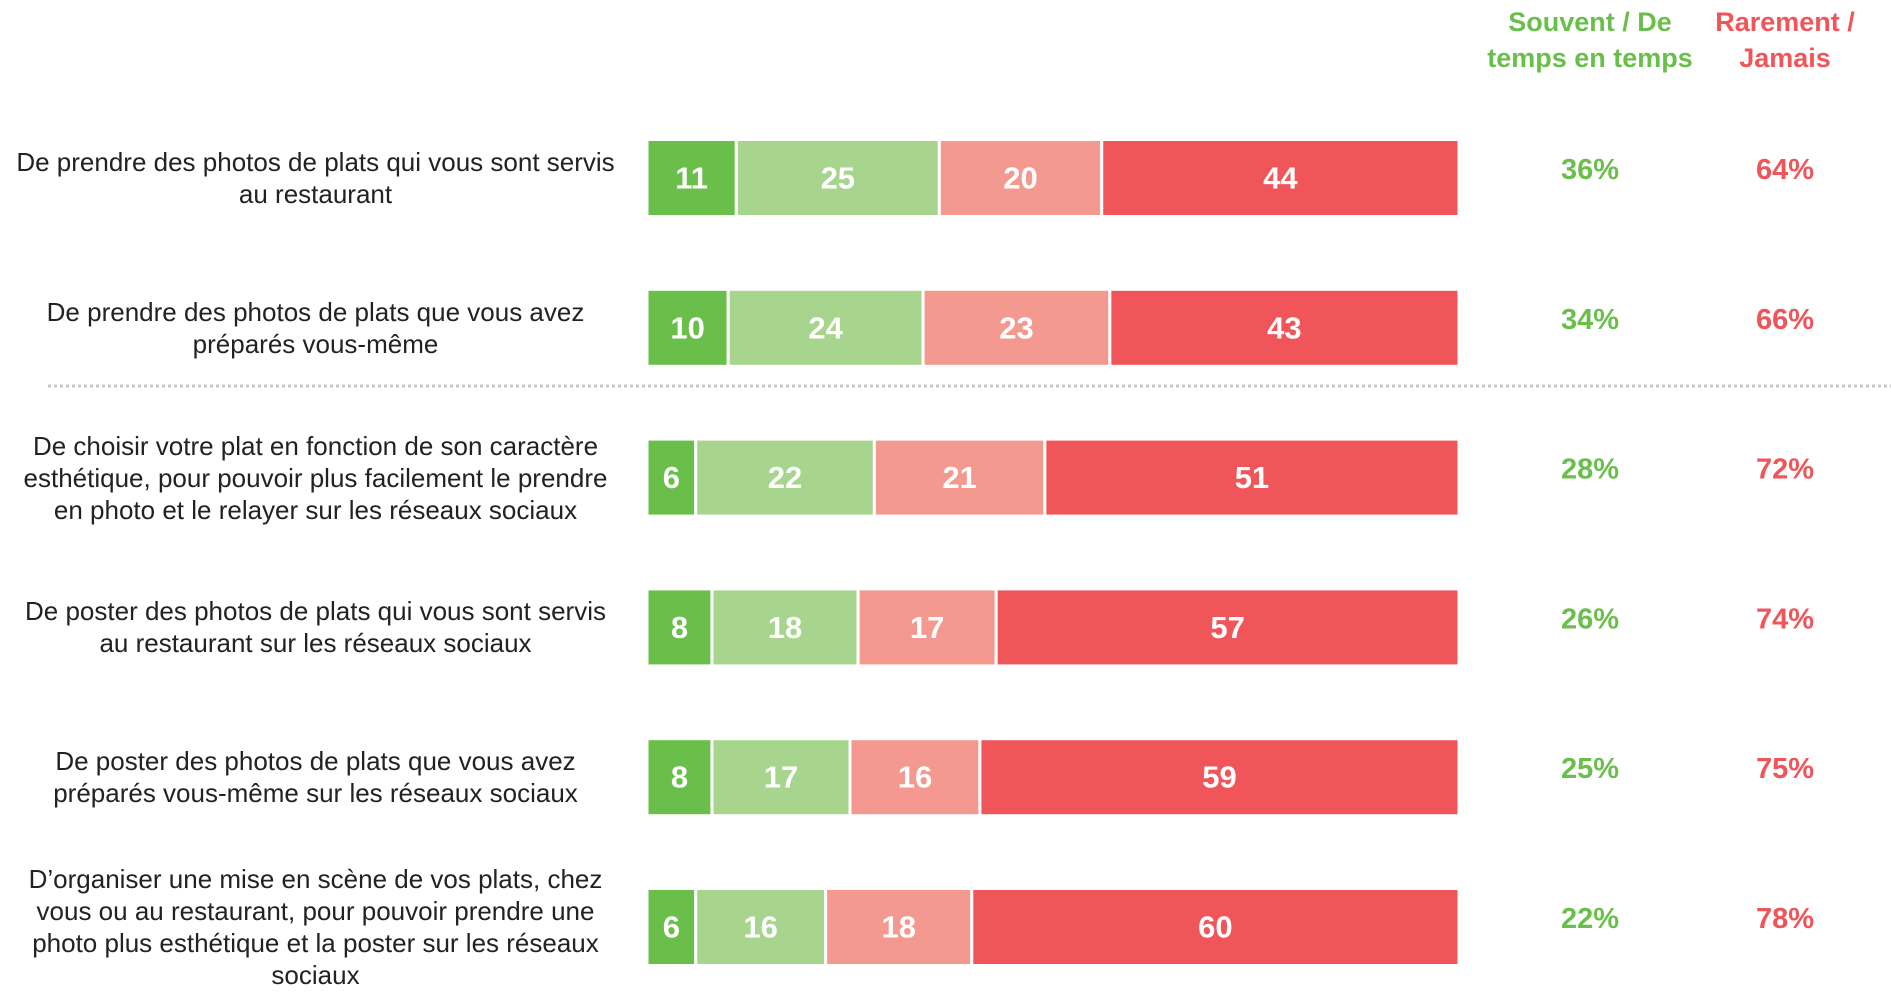 This screenshot has width=1891, height=993. I want to click on total-value-label: 75%, so click(1785, 769).